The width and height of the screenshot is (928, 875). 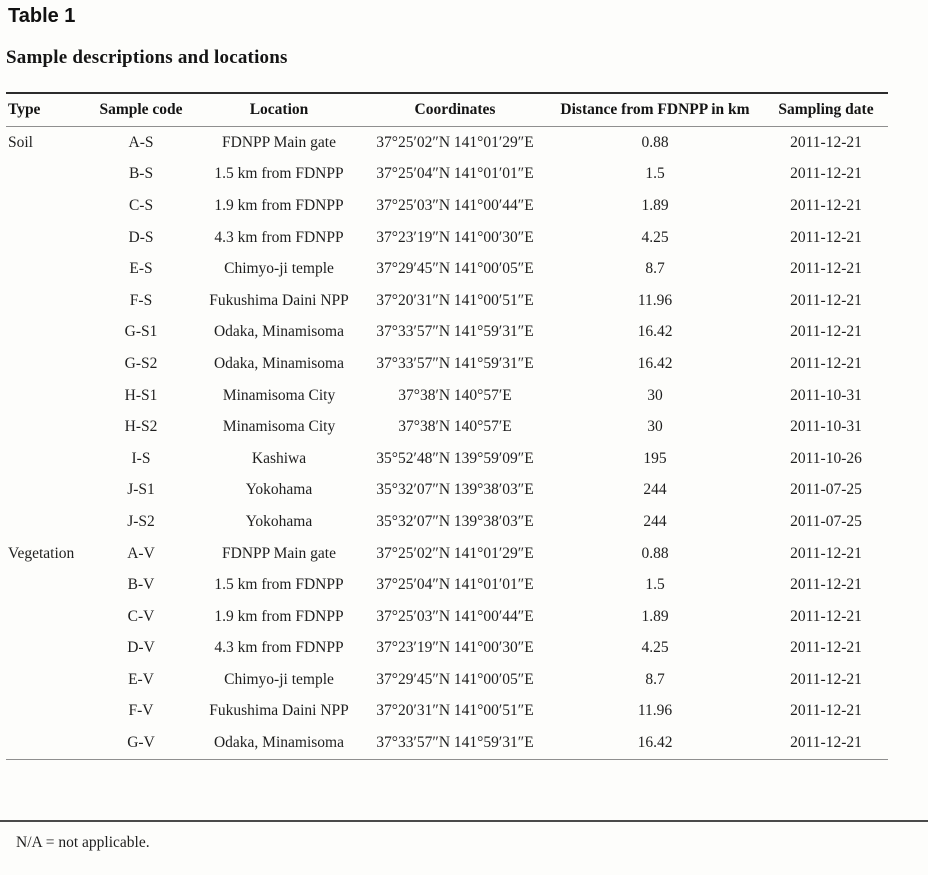 What do you see at coordinates (141, 300) in the screenshot?
I see `cell-sample-code: F-S` at bounding box center [141, 300].